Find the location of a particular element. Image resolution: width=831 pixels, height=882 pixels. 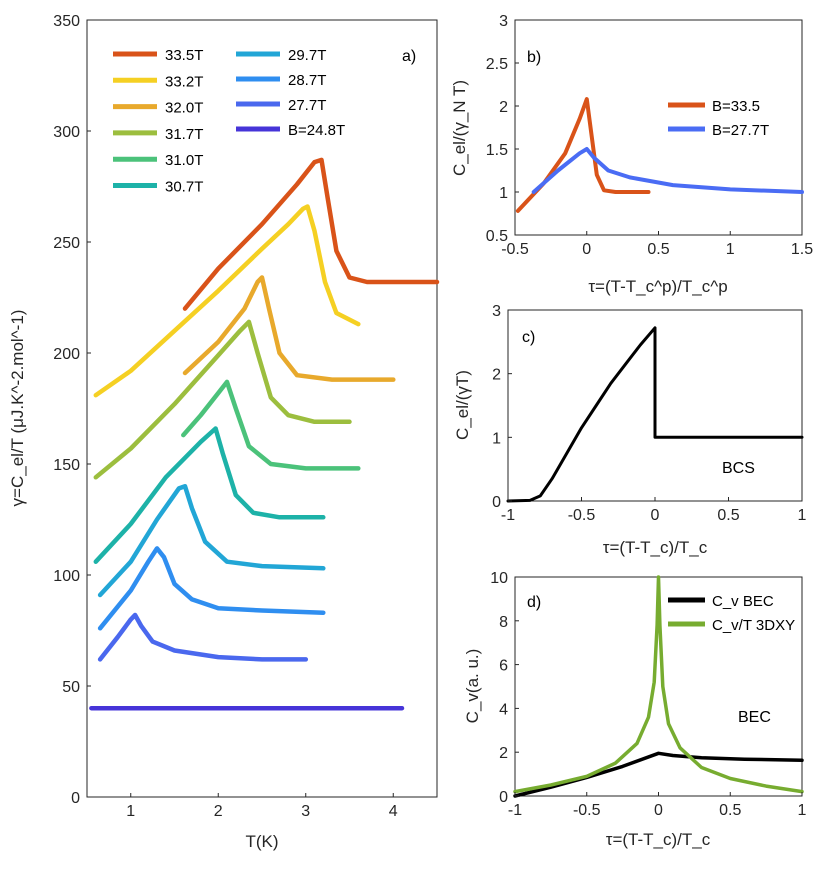

panel-b-legend: B=33.5 B=27.7T is located at coordinates (718, 118).